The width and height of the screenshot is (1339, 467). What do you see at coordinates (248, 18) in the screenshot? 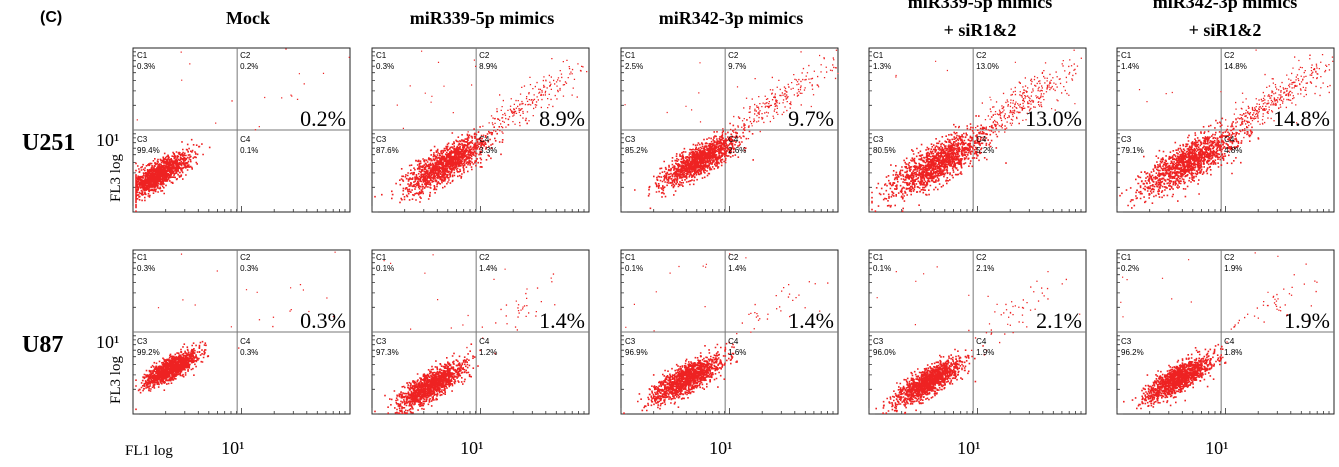
I see `condition-header: Mock` at bounding box center [248, 18].